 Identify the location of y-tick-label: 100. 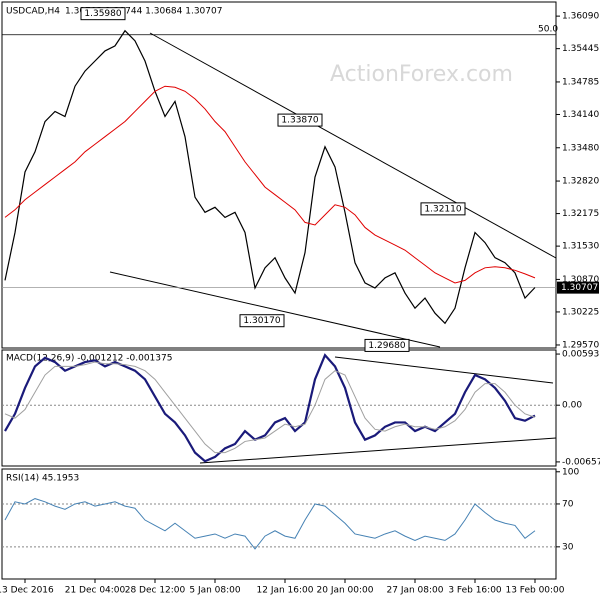
(570, 472).